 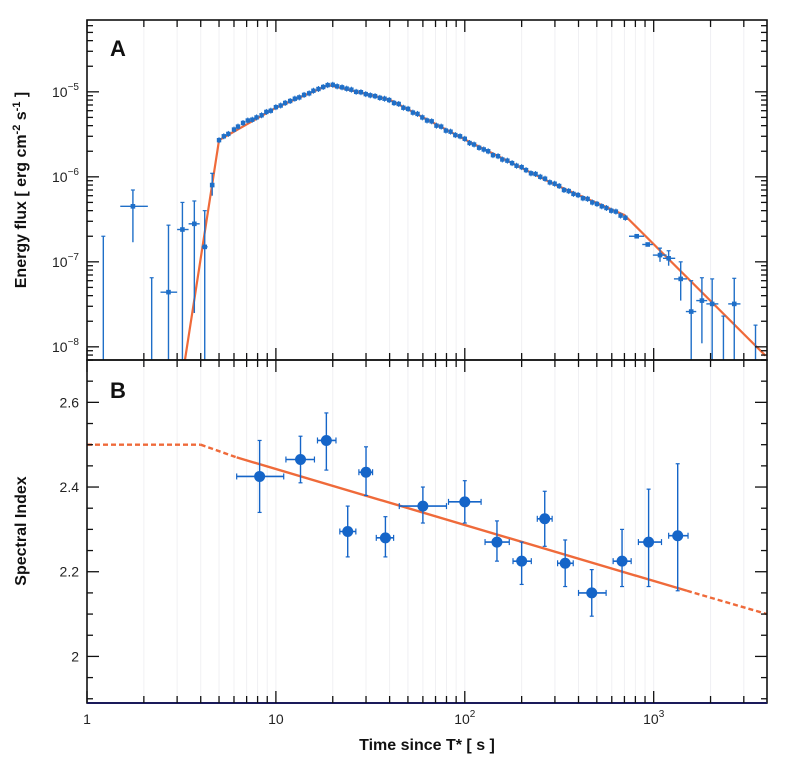 I want to click on x-tick-label: 1, so click(x=87, y=719).